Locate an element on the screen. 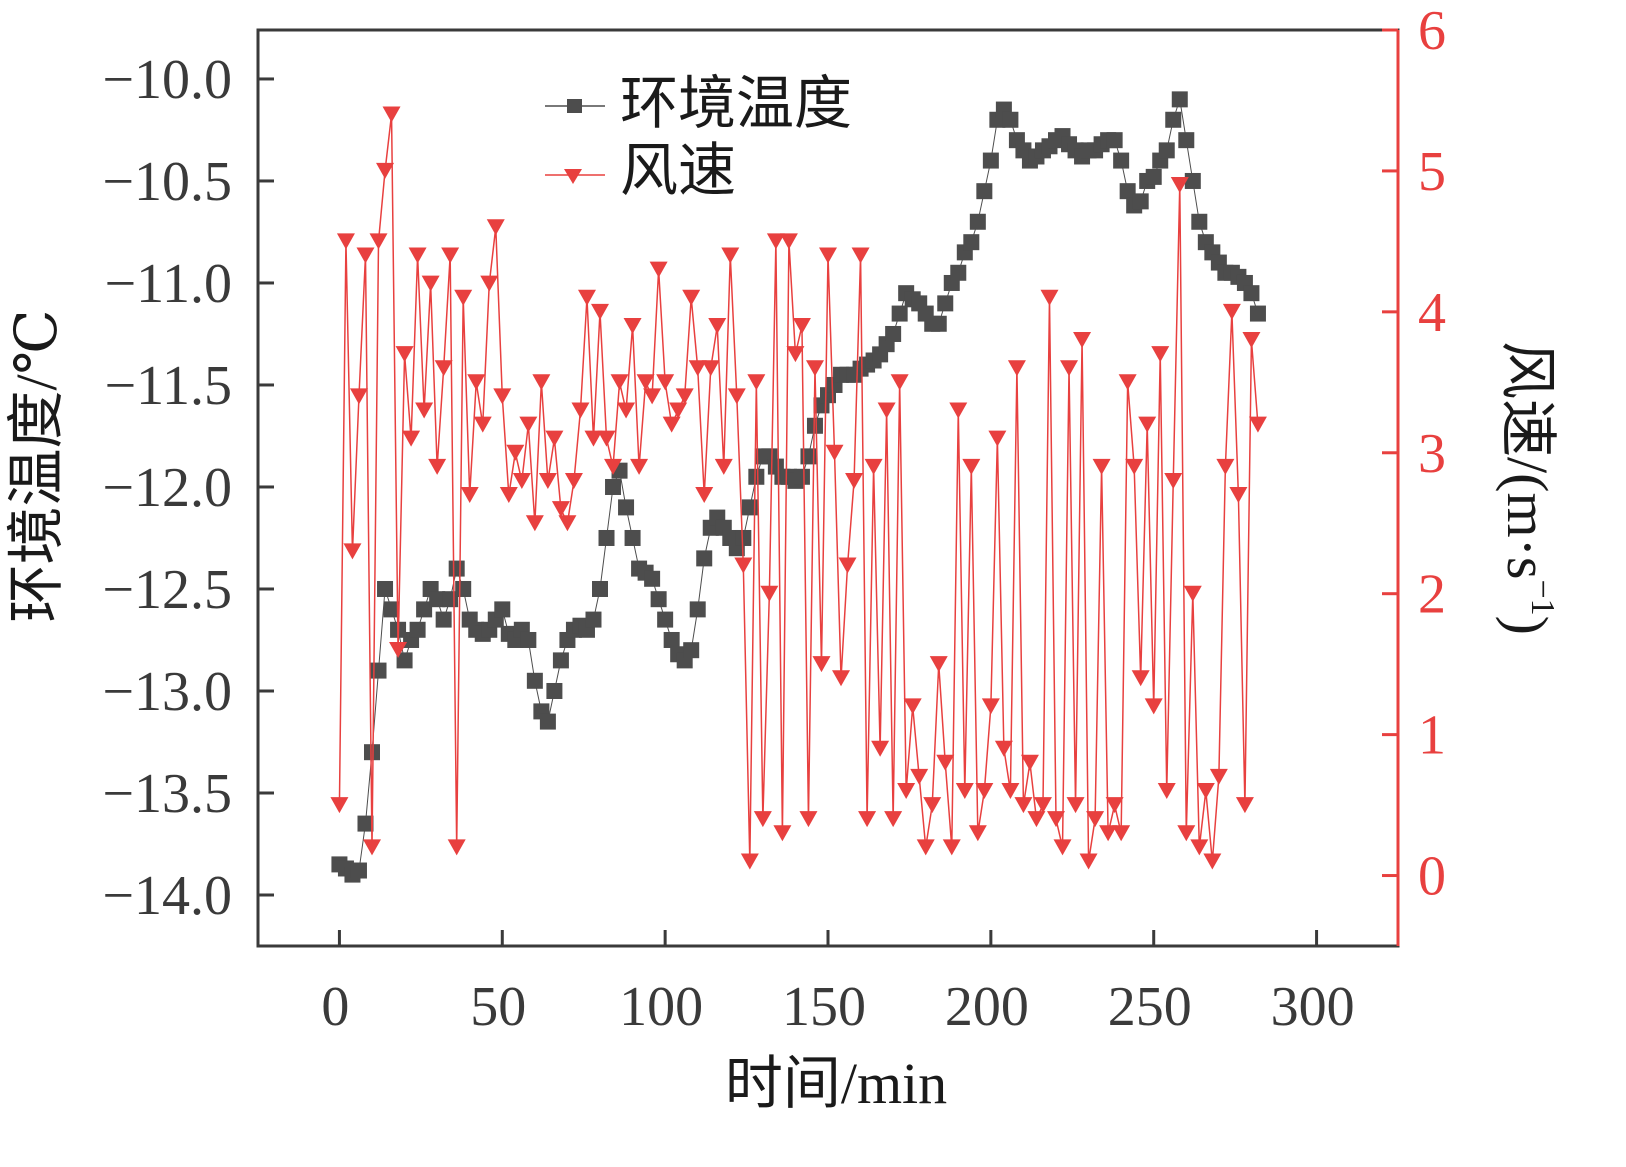 This screenshot has height=1167, width=1626. right-y-axis-title: 风速/(m·s−1) is located at coordinates (1528, 488).